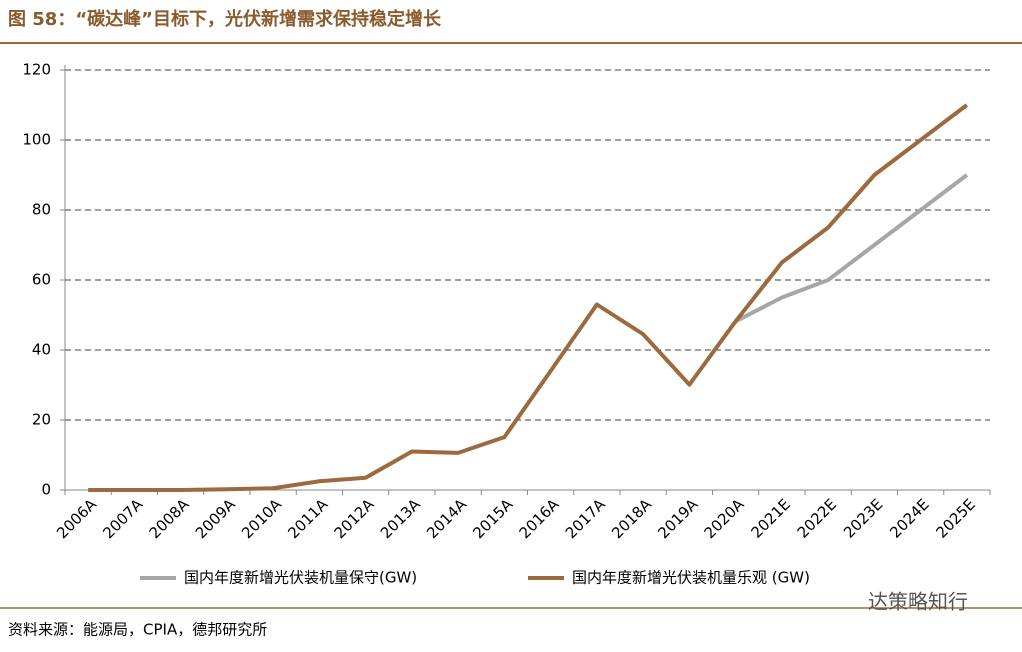 This screenshot has height=652, width=1022. I want to click on x-tick-label: 2011A, so click(307, 518).